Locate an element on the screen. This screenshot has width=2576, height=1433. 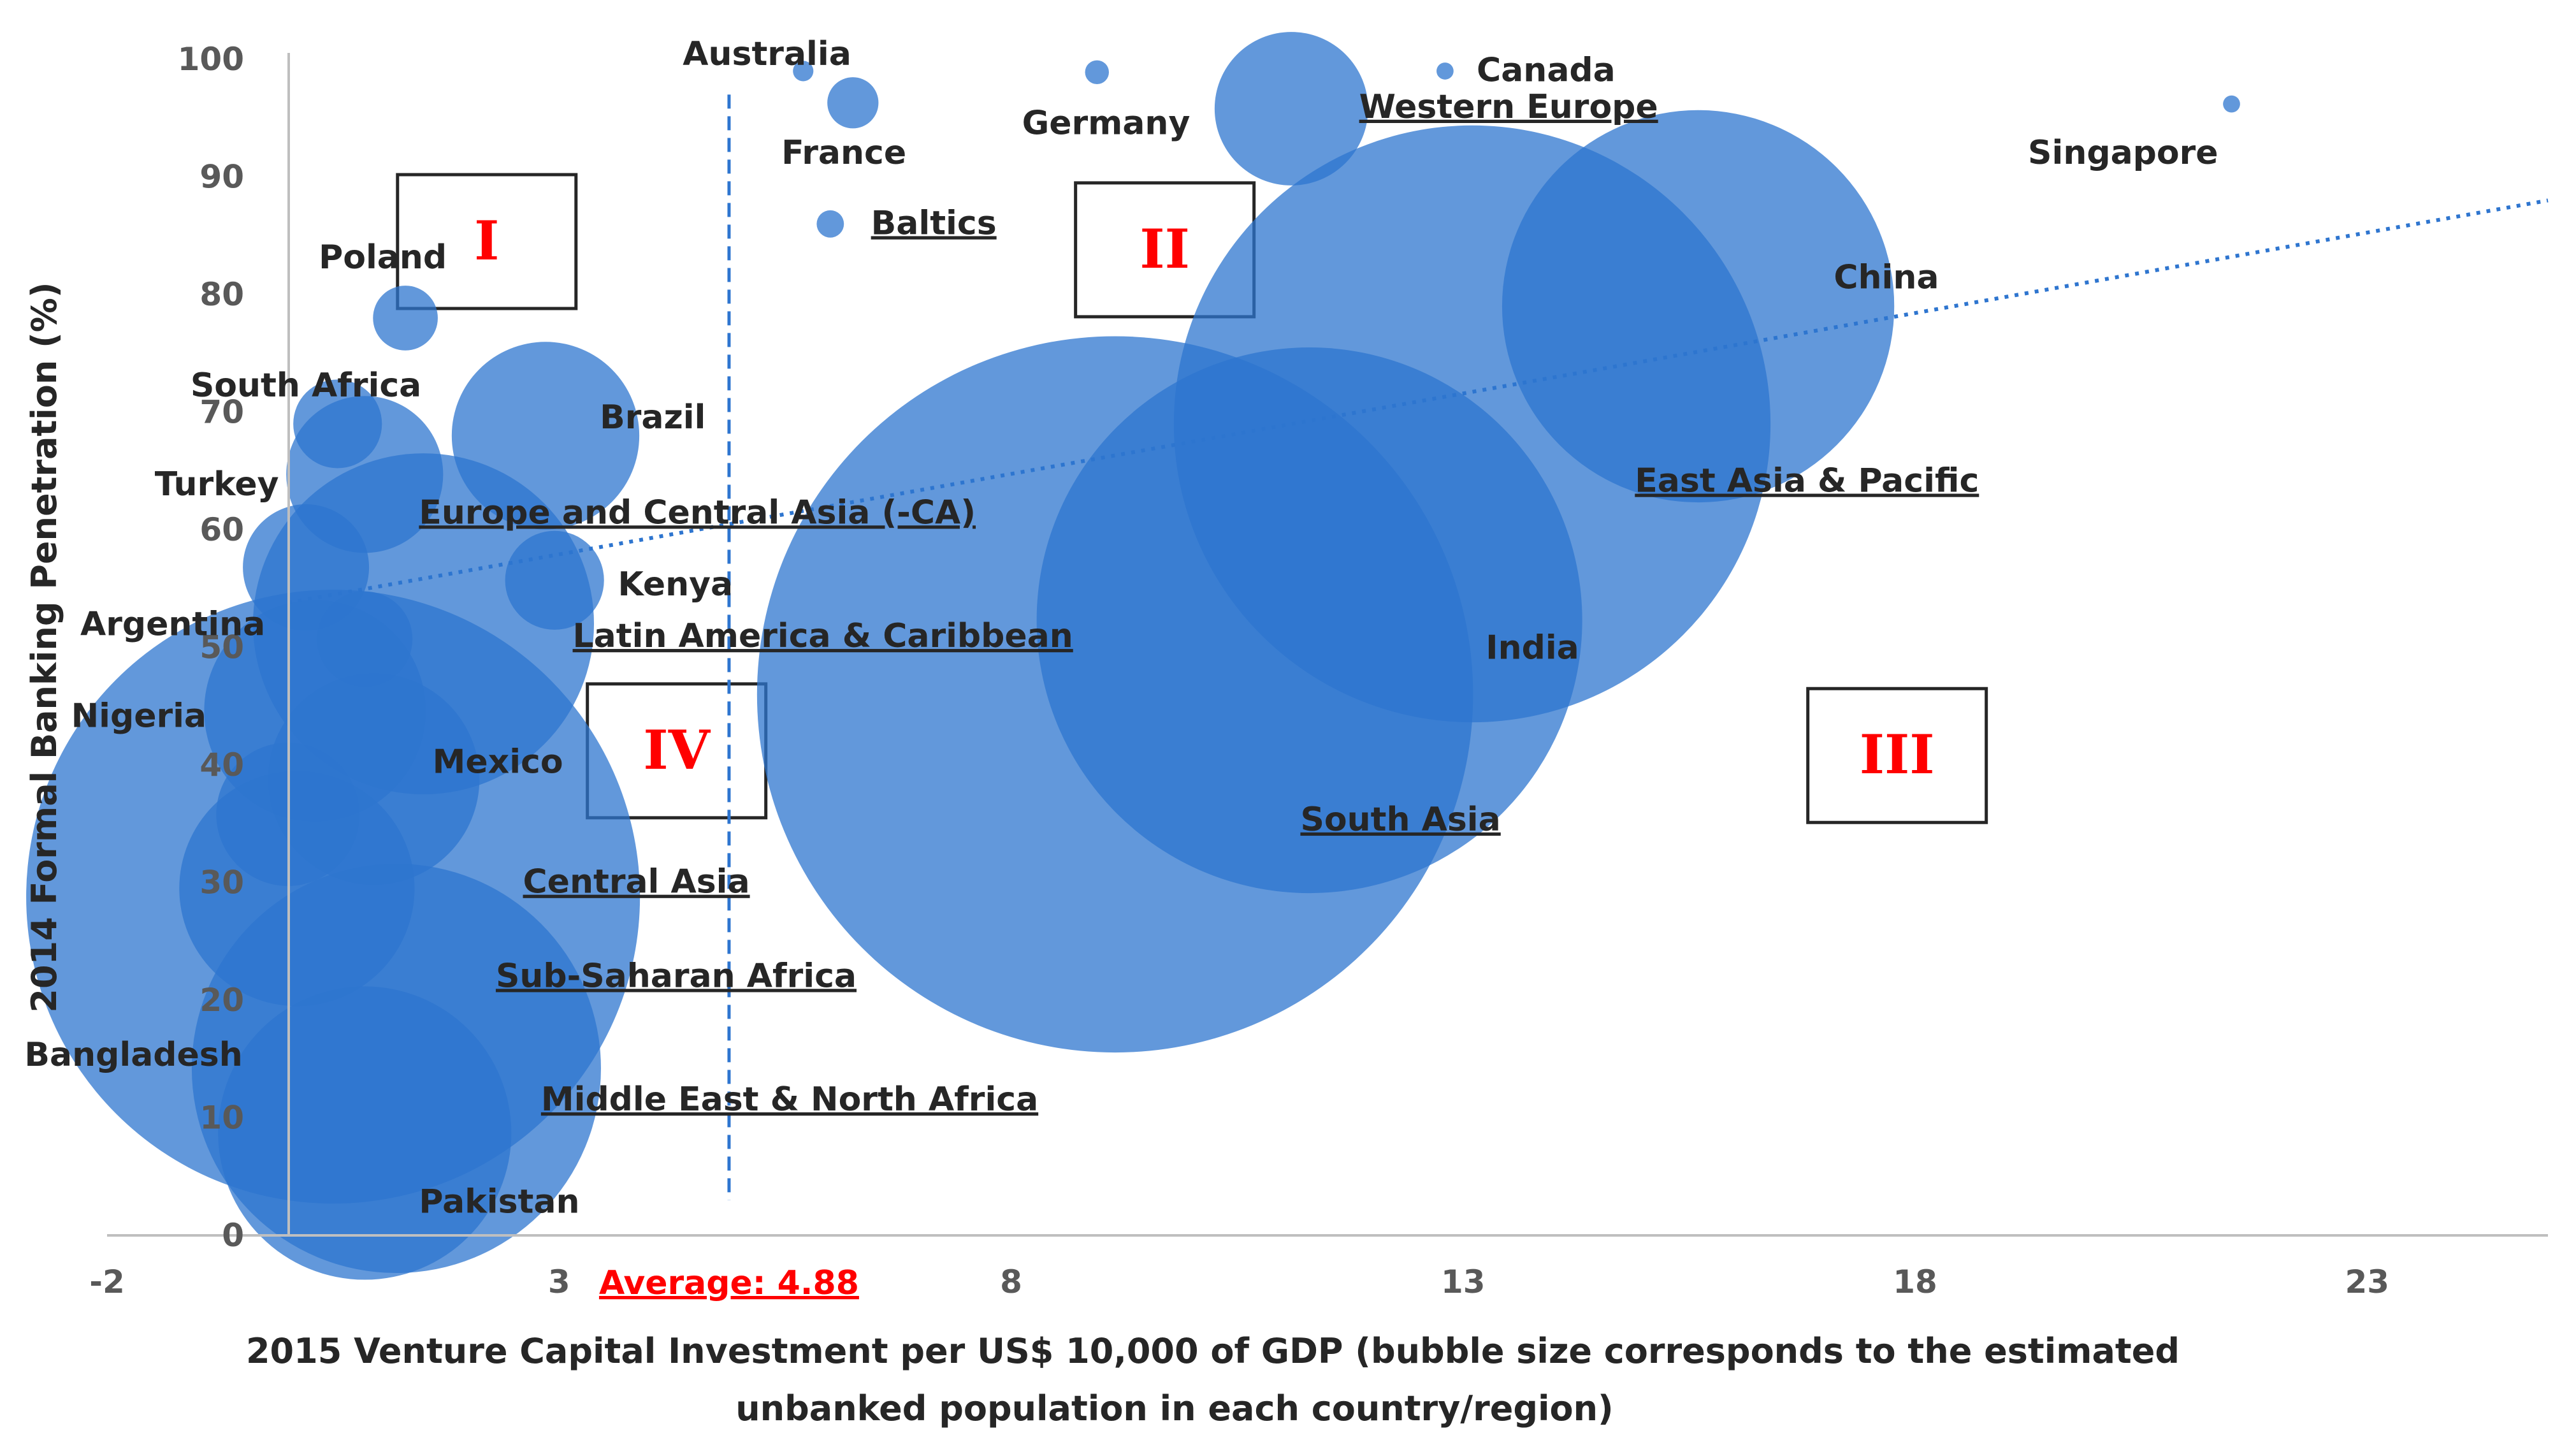
y-tick-label: 80 is located at coordinates (221, 294).